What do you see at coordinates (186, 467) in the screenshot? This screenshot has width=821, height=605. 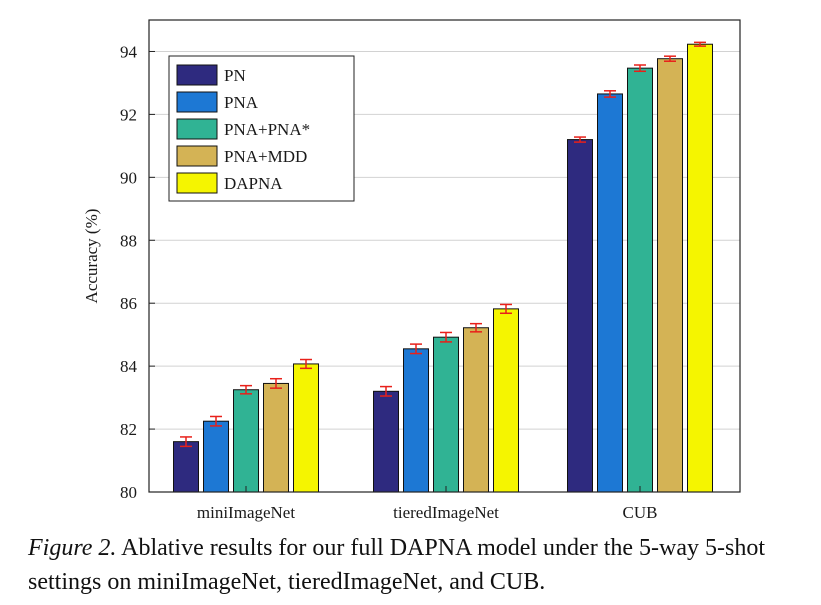 I see `bar-pn-miniimagenet` at bounding box center [186, 467].